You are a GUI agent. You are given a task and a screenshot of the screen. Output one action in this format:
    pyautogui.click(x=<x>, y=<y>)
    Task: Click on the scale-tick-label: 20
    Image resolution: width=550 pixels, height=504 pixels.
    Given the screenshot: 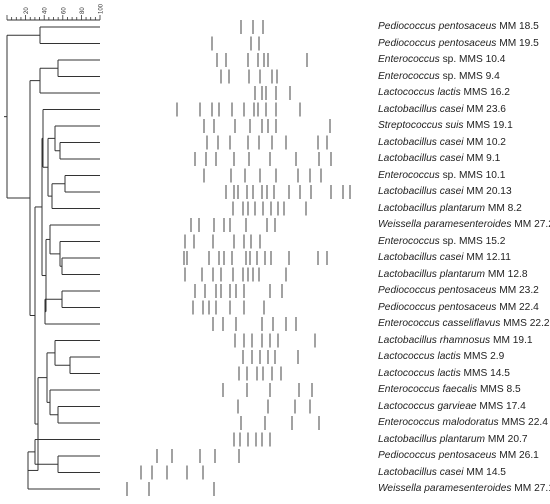 What is the action you would take?
    pyautogui.click(x=27, y=10)
    